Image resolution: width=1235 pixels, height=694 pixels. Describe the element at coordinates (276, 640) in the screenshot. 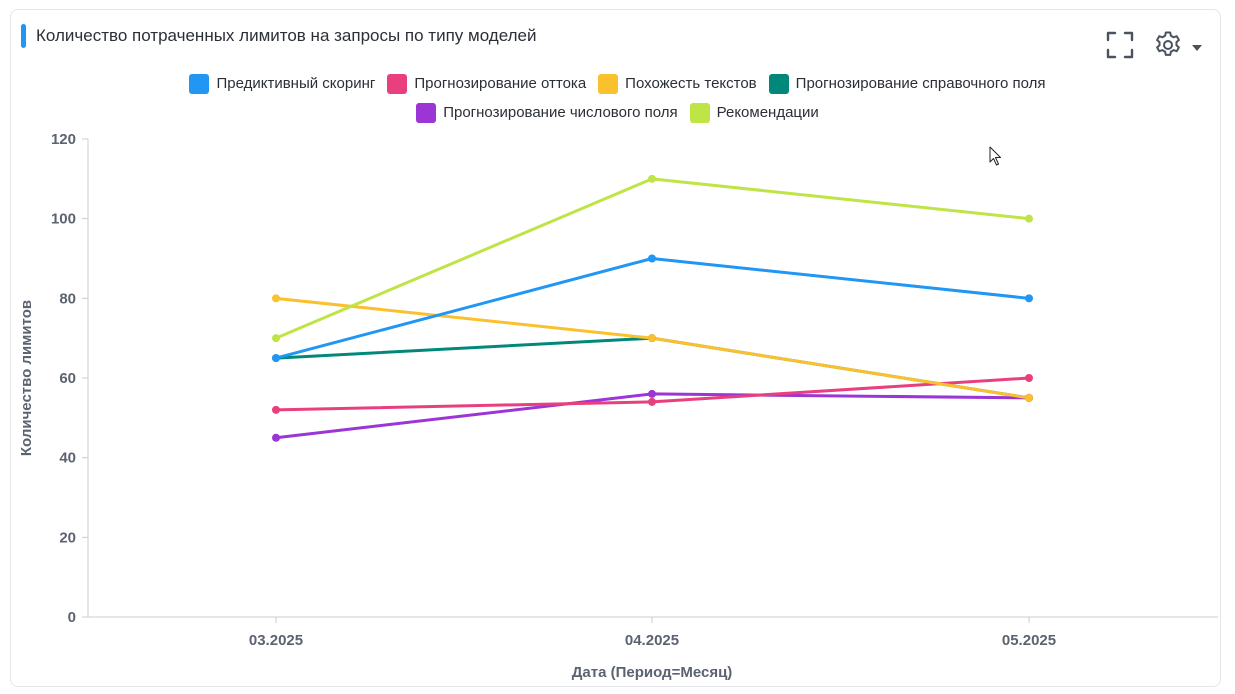

I see `x-tick-label: 03.2025` at that location.